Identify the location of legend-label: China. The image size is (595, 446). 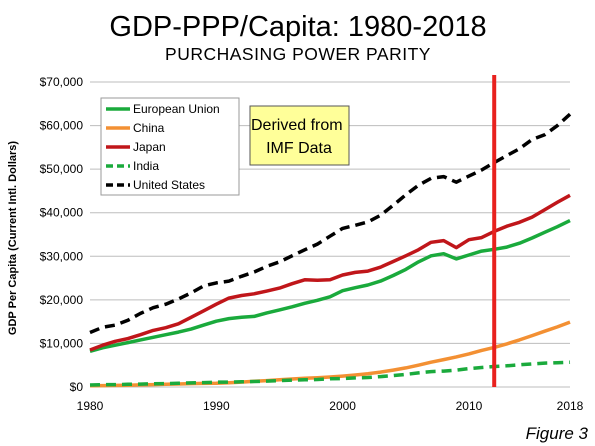
(149, 128).